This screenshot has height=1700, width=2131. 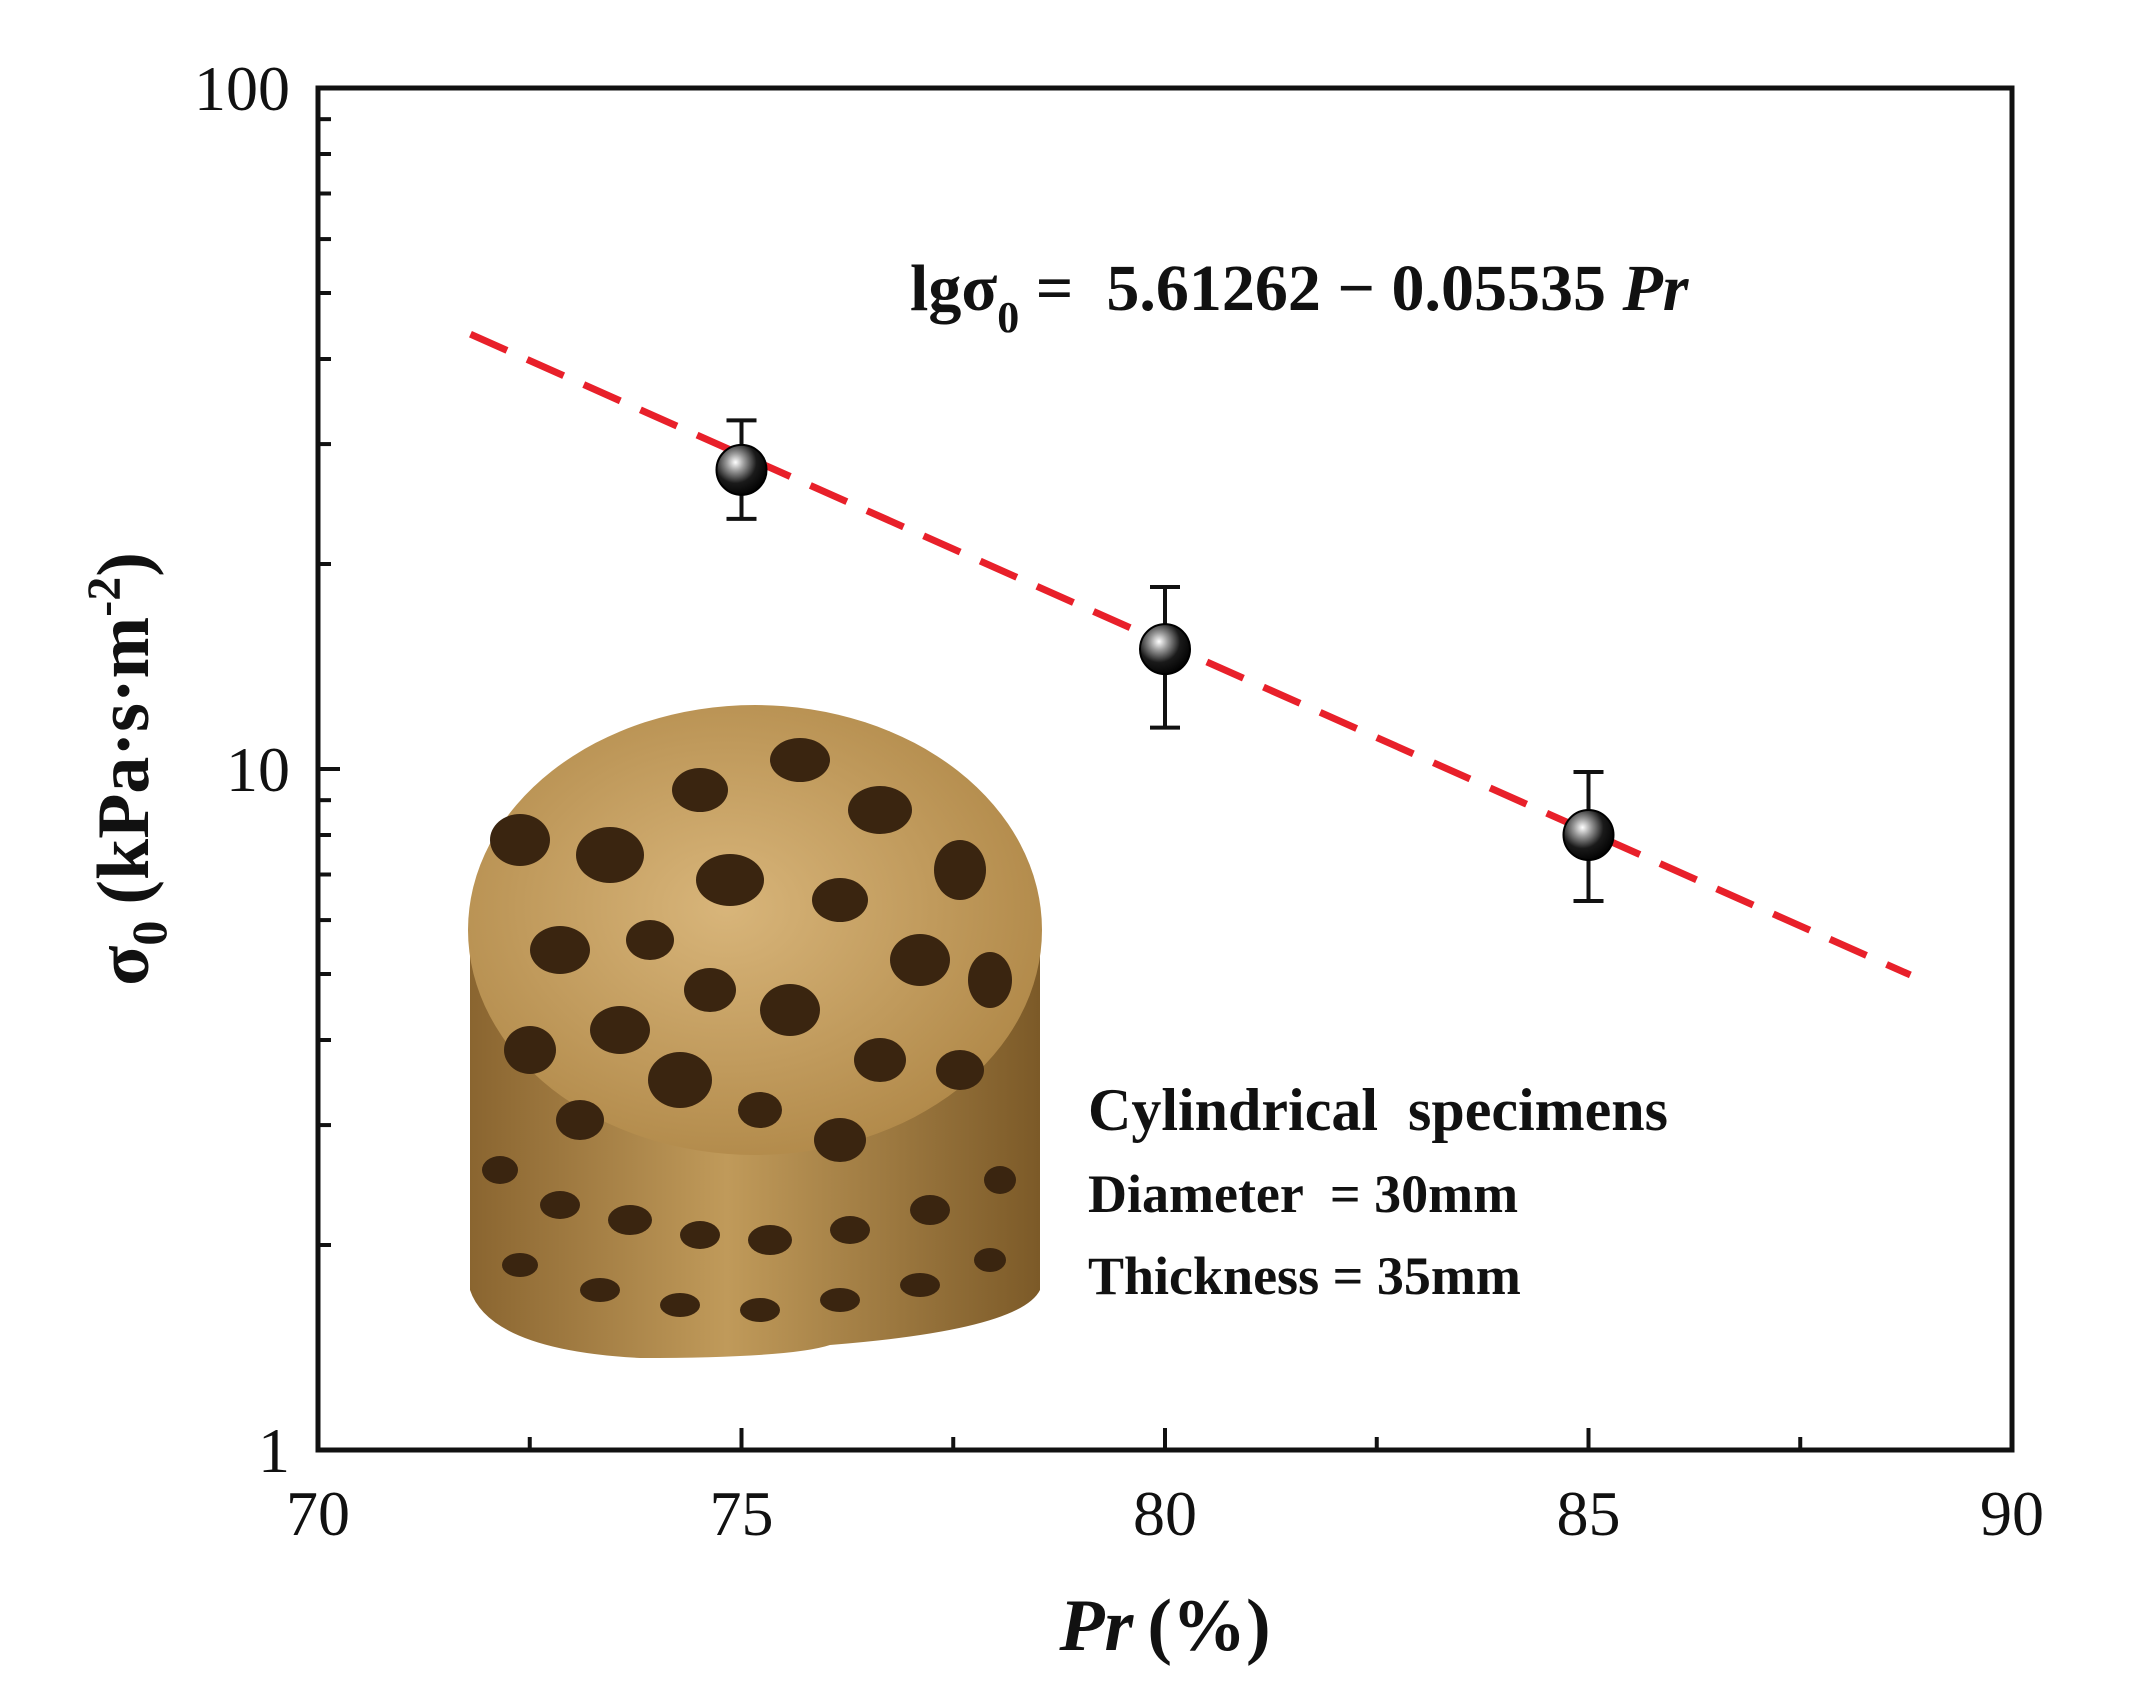 I want to click on x-tick-label: 85, so click(x=1589, y=1513).